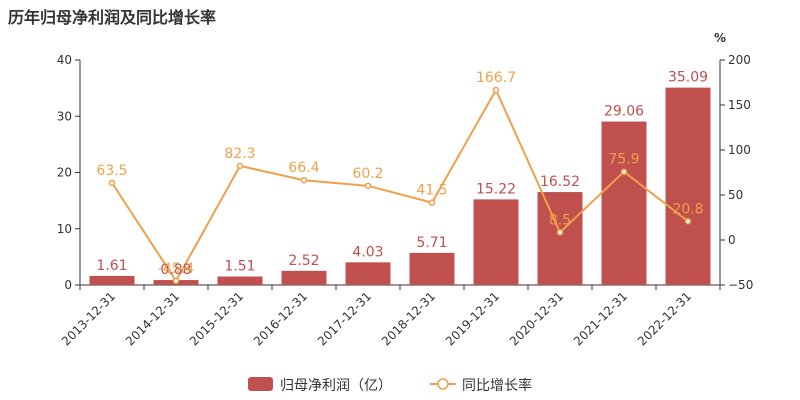 Image resolution: width=800 pixels, height=400 pixels. What do you see at coordinates (260, 384) in the screenshot?
I see `legend-bar-swatch` at bounding box center [260, 384].